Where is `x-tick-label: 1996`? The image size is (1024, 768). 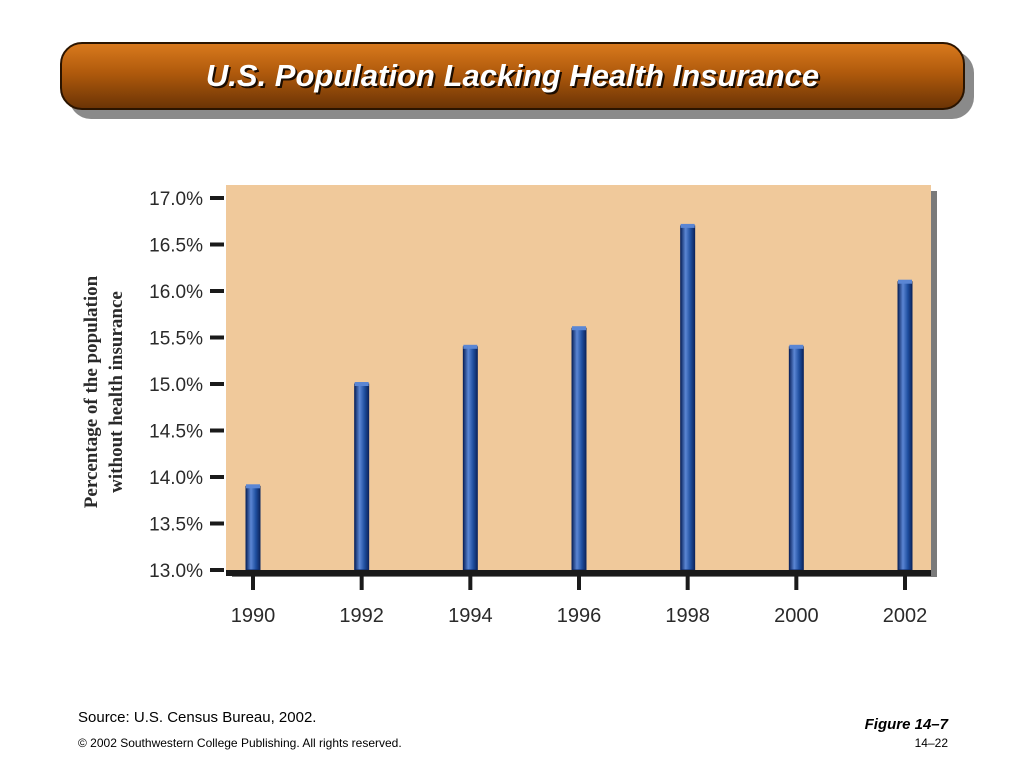 x-tick-label: 1996 is located at coordinates (579, 616).